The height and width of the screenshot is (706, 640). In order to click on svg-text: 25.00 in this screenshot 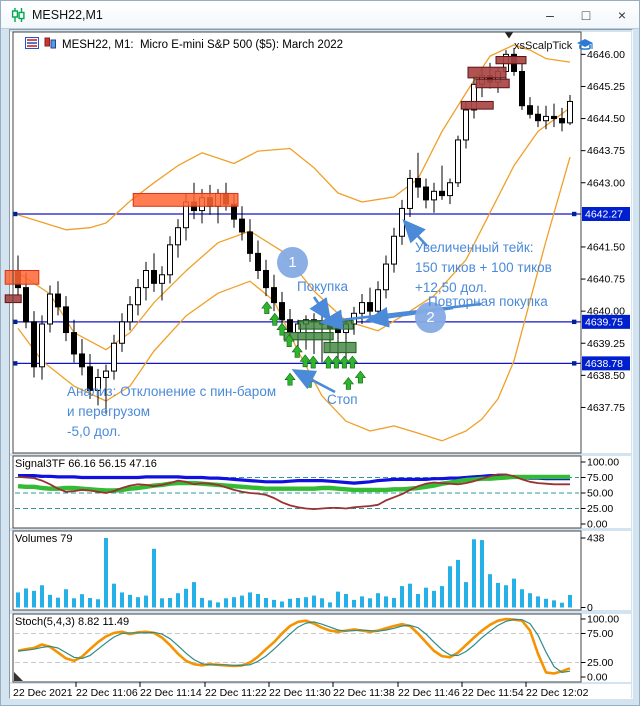, I will do `click(600, 663)`.